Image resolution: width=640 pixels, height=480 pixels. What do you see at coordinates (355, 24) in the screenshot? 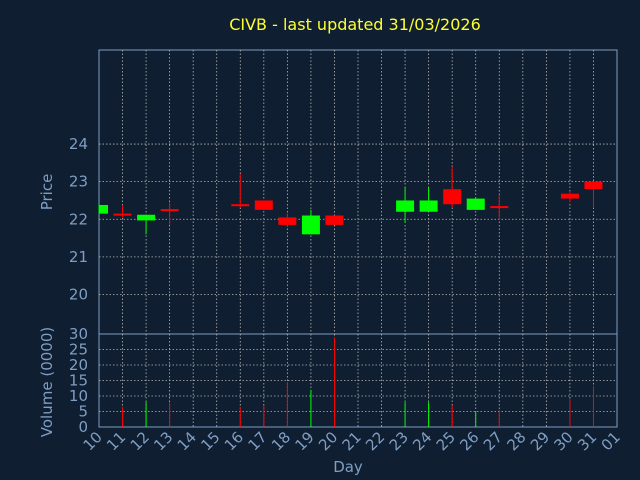
I see `chart-title: CIVB - last updated 31/03/2026` at bounding box center [355, 24].